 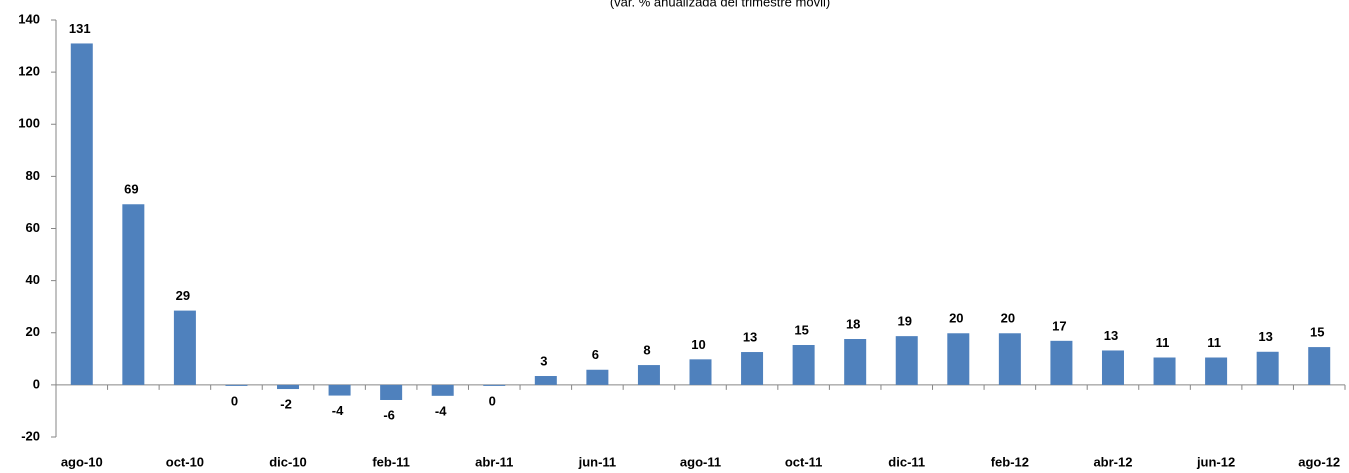 I want to click on y-tick-label: 120, so click(x=29, y=71).